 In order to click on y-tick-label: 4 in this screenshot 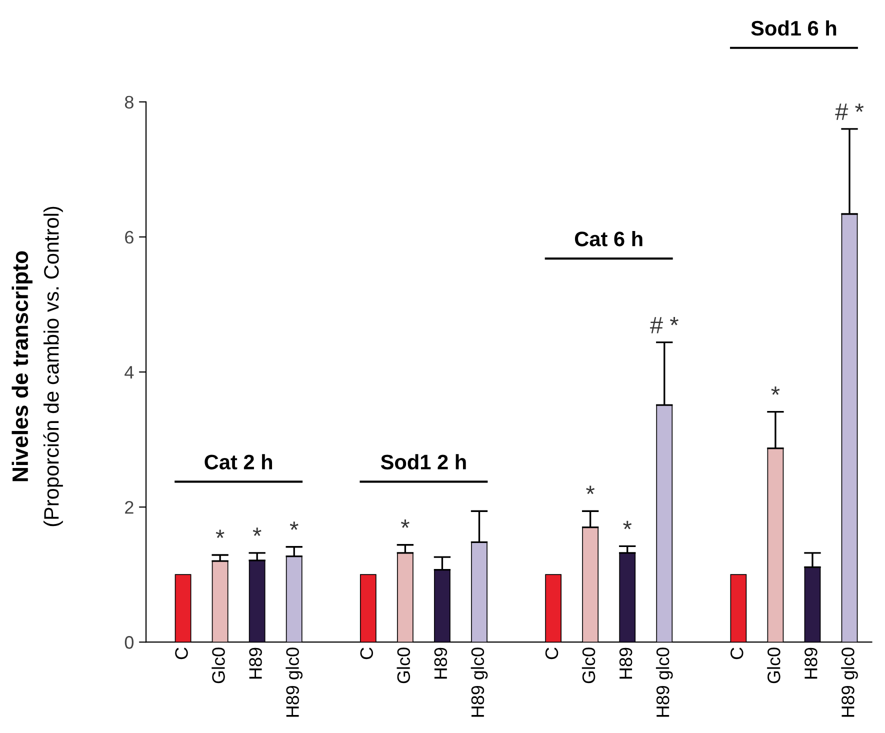, I will do `click(129, 372)`.